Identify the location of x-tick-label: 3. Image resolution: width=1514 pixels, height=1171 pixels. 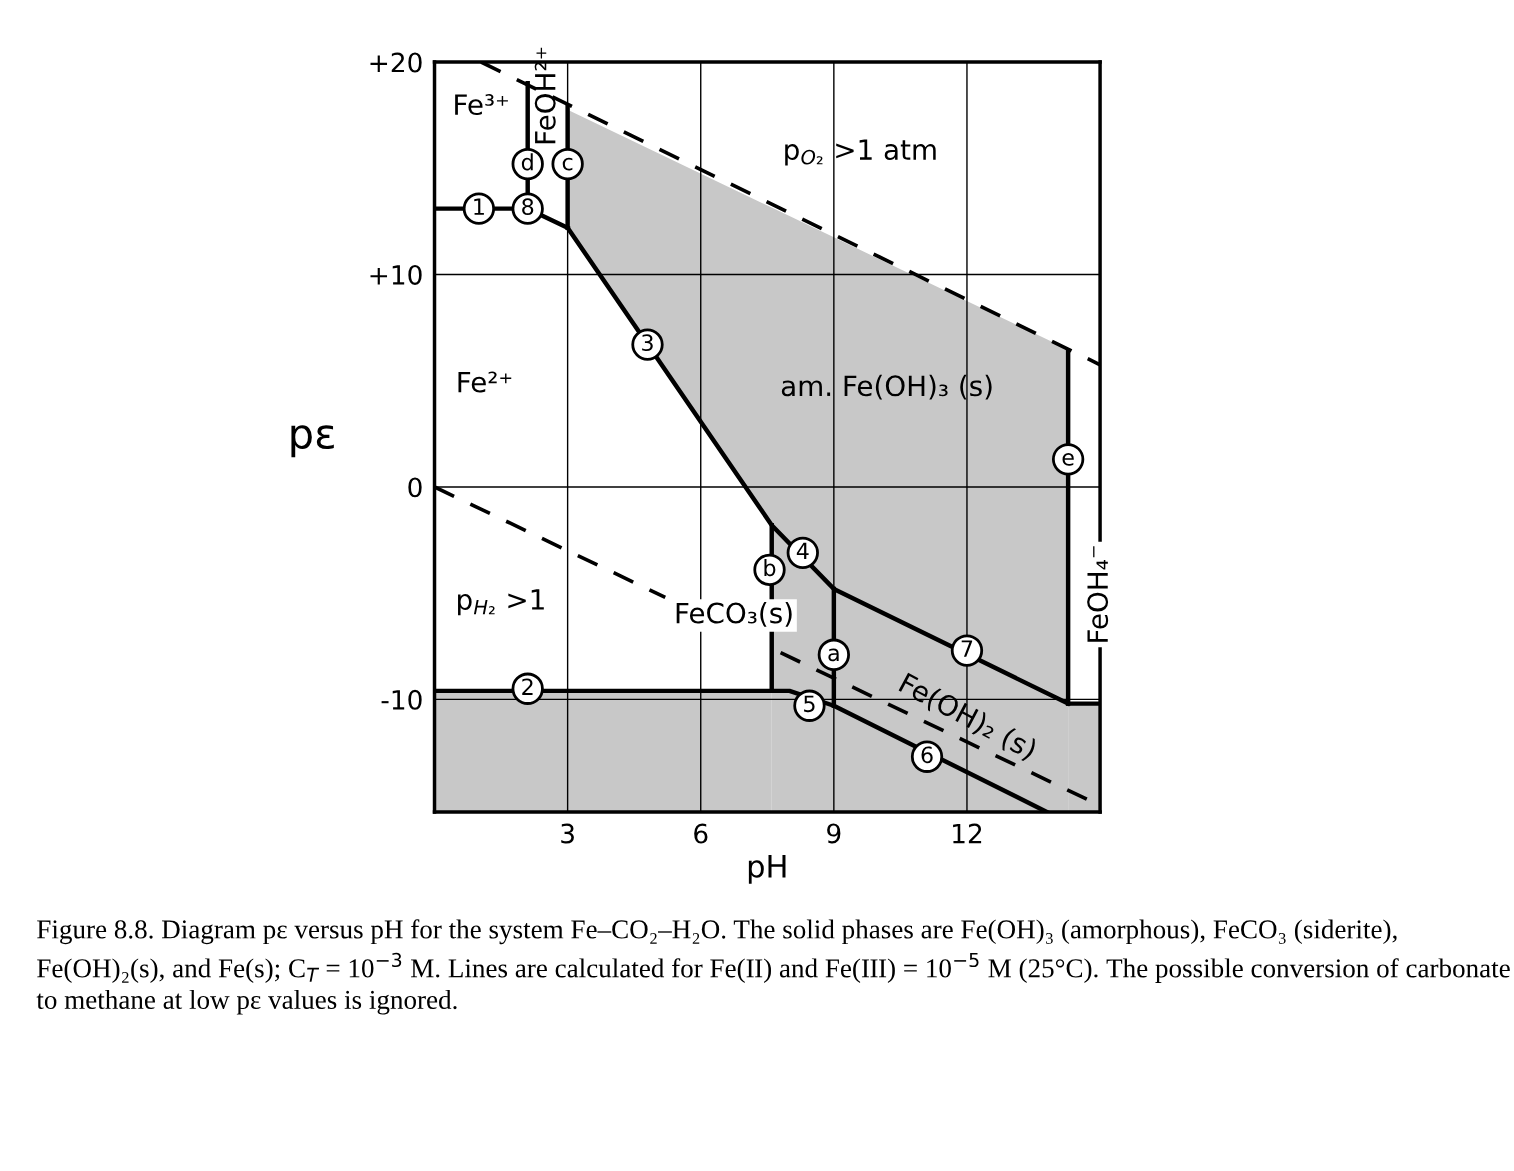
(567, 833).